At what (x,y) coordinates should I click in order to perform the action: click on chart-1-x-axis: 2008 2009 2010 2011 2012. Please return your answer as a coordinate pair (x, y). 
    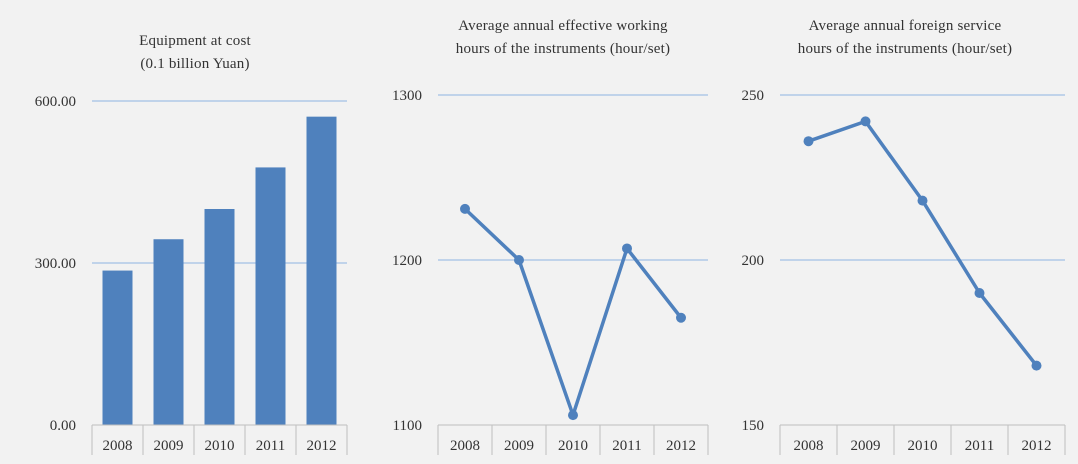
    Looking at the image, I should click on (219, 439).